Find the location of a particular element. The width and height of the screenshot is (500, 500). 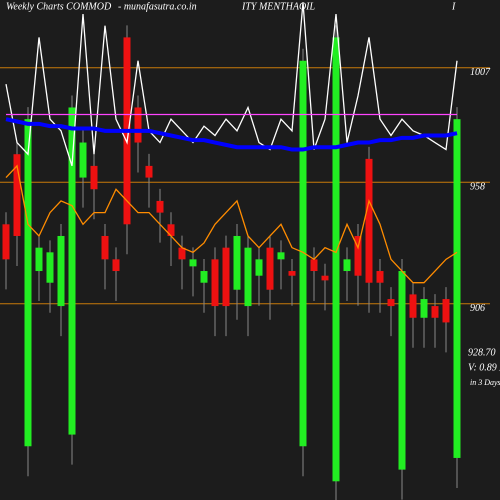

days-note: in 3 Days is located at coordinates (485, 382).